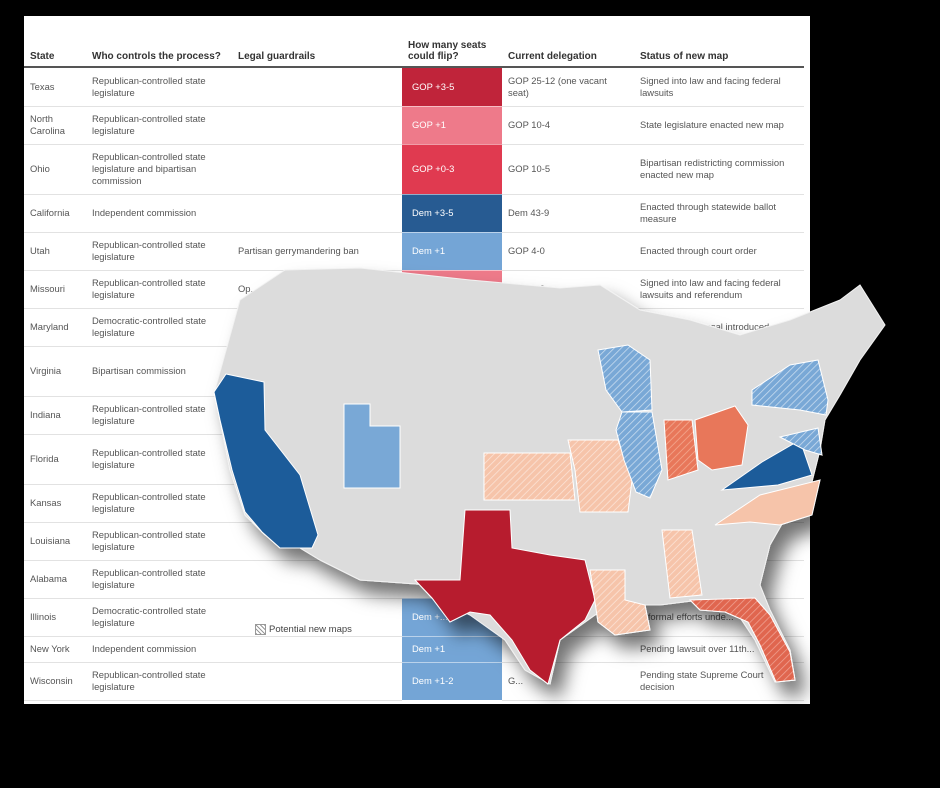 This screenshot has width=940, height=788. What do you see at coordinates (159, 371) in the screenshot?
I see `control-cell: Bipartisan commission` at bounding box center [159, 371].